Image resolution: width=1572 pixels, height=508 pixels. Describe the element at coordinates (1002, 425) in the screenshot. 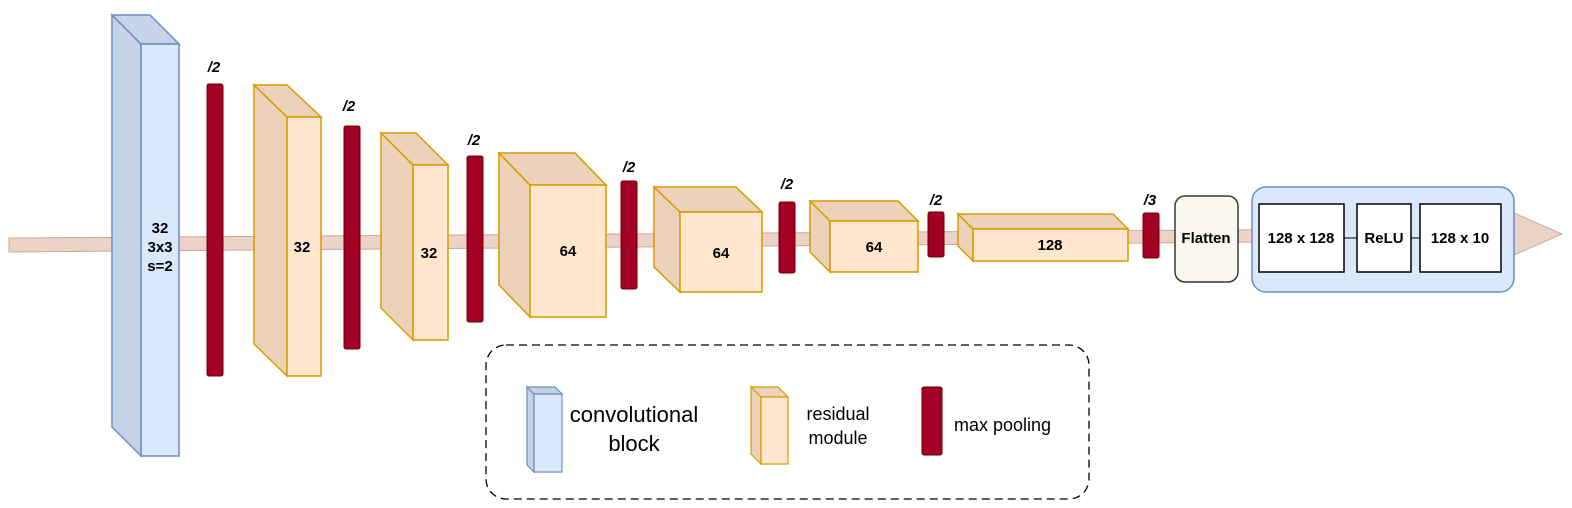

I see `legend-pool-label: max pooling` at that location.